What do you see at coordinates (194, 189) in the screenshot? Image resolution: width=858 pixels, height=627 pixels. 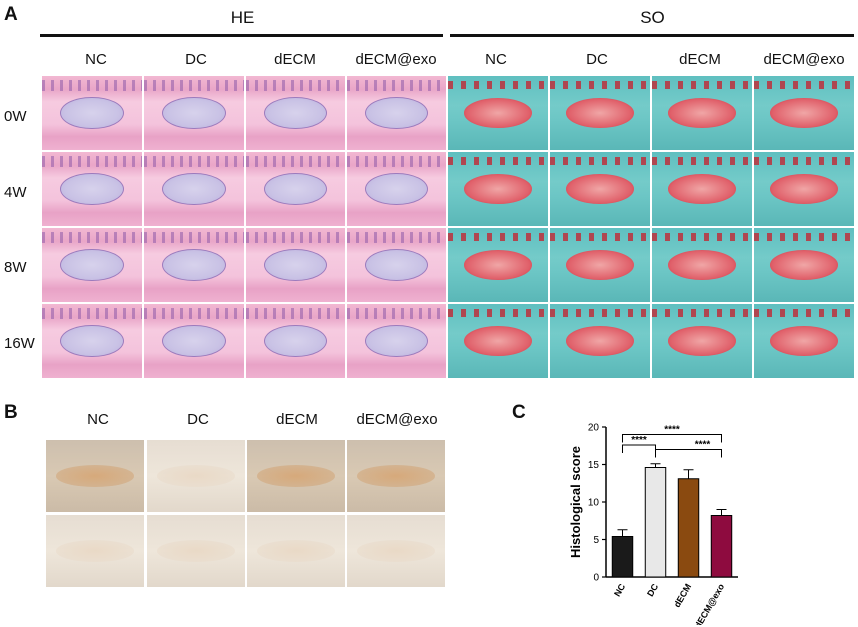 I see `micrograph-he-dc-4w` at bounding box center [194, 189].